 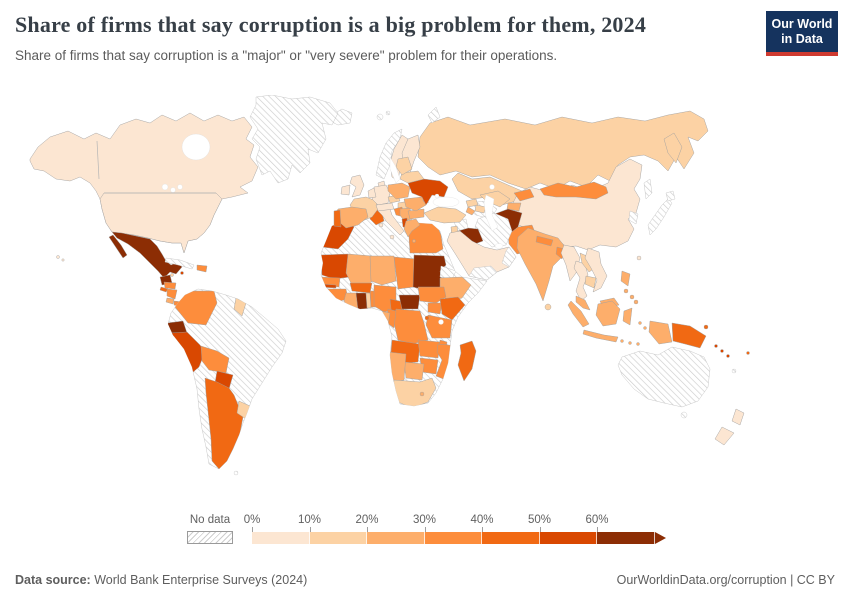 What do you see at coordinates (383, 115) in the screenshot?
I see `country-svalbard: Svalbard` at bounding box center [383, 115].